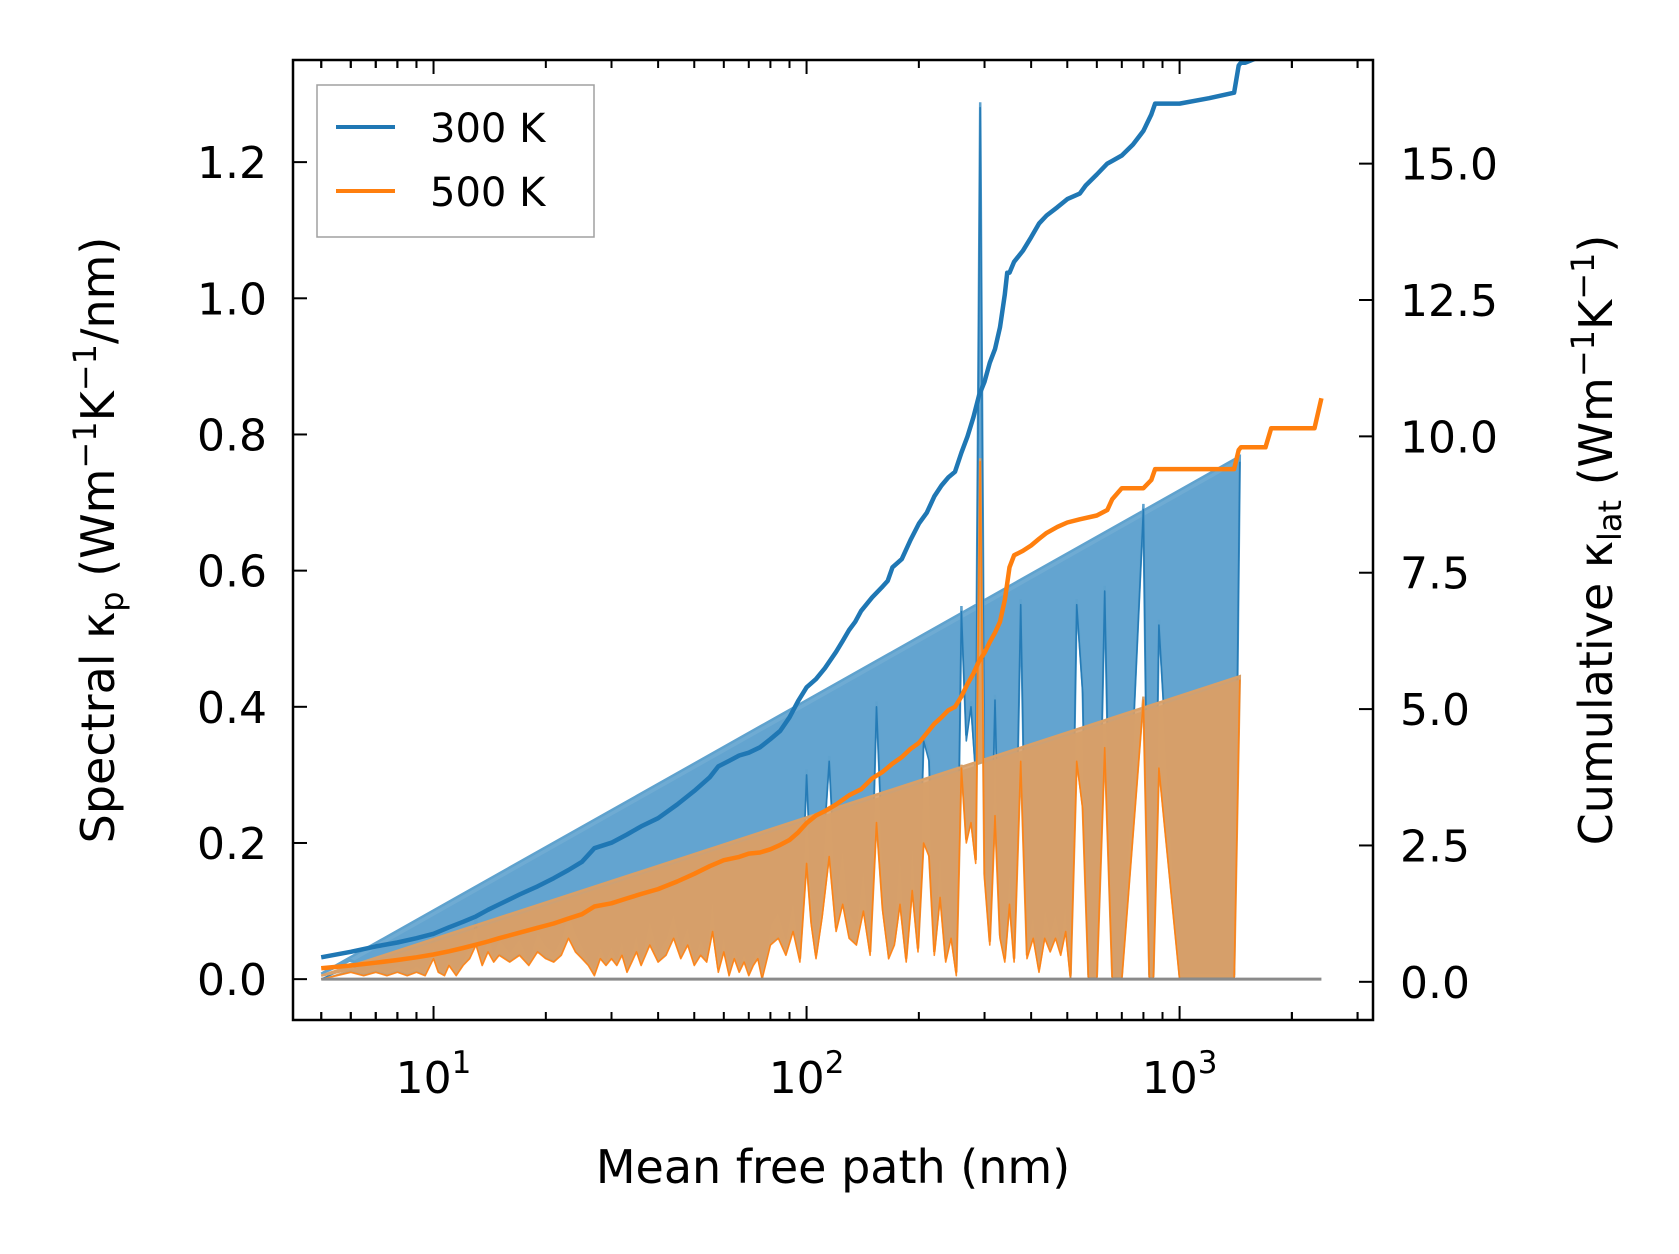 The height and width of the screenshot is (1254, 1679). Describe the element at coordinates (232, 435) in the screenshot. I see `y-tick-label: 0.8` at that location.